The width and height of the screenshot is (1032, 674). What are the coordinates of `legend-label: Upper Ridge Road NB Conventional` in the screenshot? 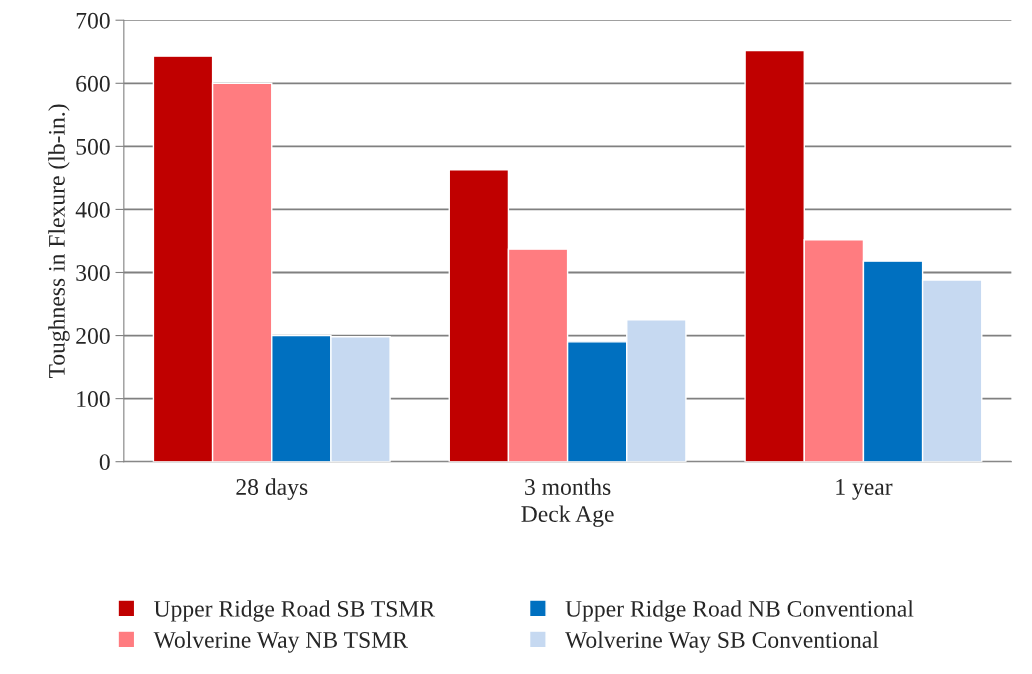 It's located at (739, 611).